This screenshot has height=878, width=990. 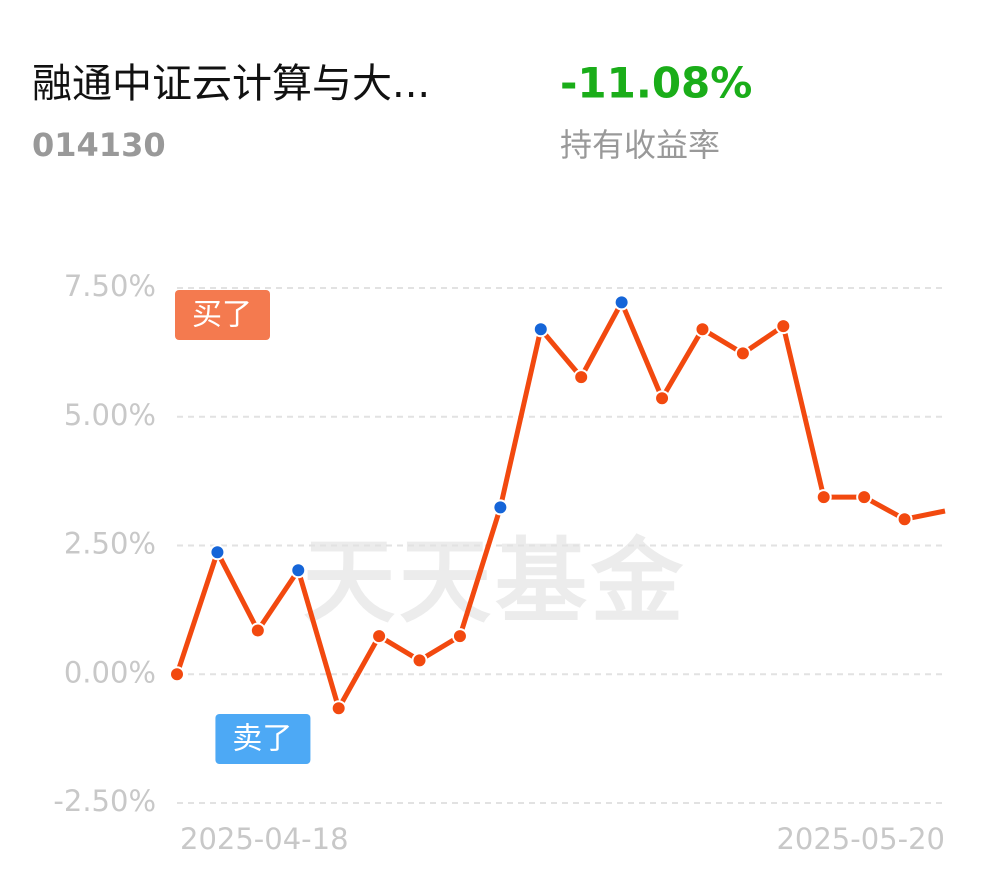 I want to click on y-tick-label: 0.00%, so click(x=110, y=672).